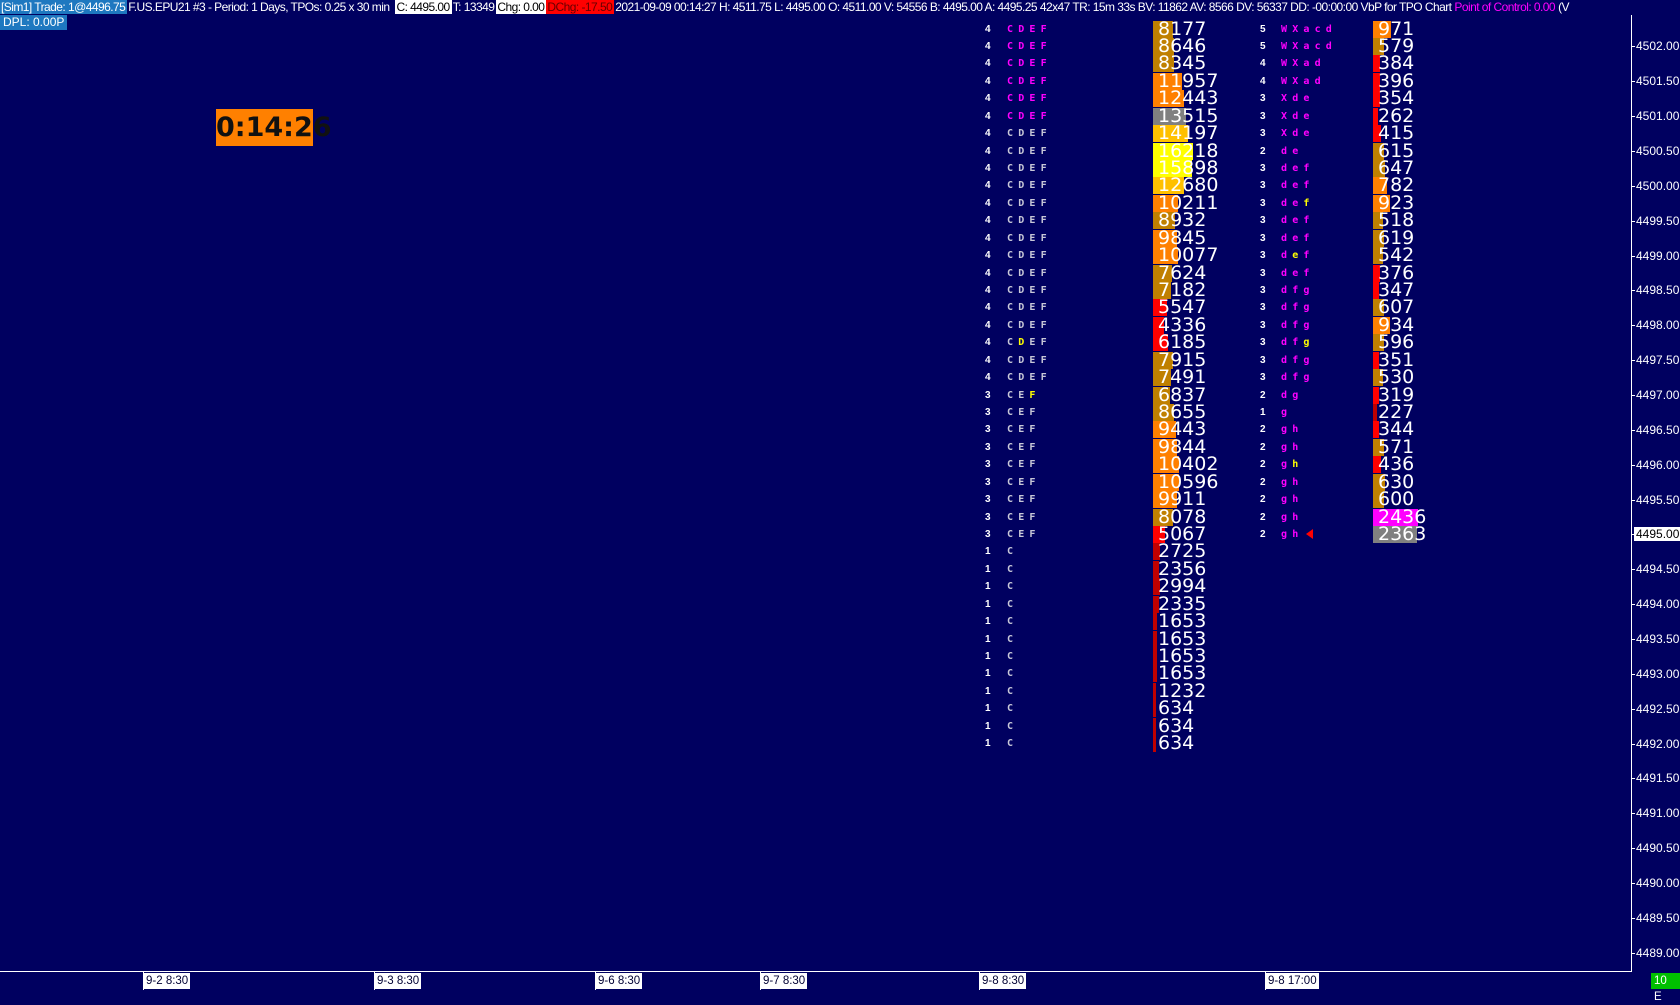 The height and width of the screenshot is (1005, 1680). Describe the element at coordinates (1188, 255) in the screenshot. I see `volume-value: 10077` at that location.